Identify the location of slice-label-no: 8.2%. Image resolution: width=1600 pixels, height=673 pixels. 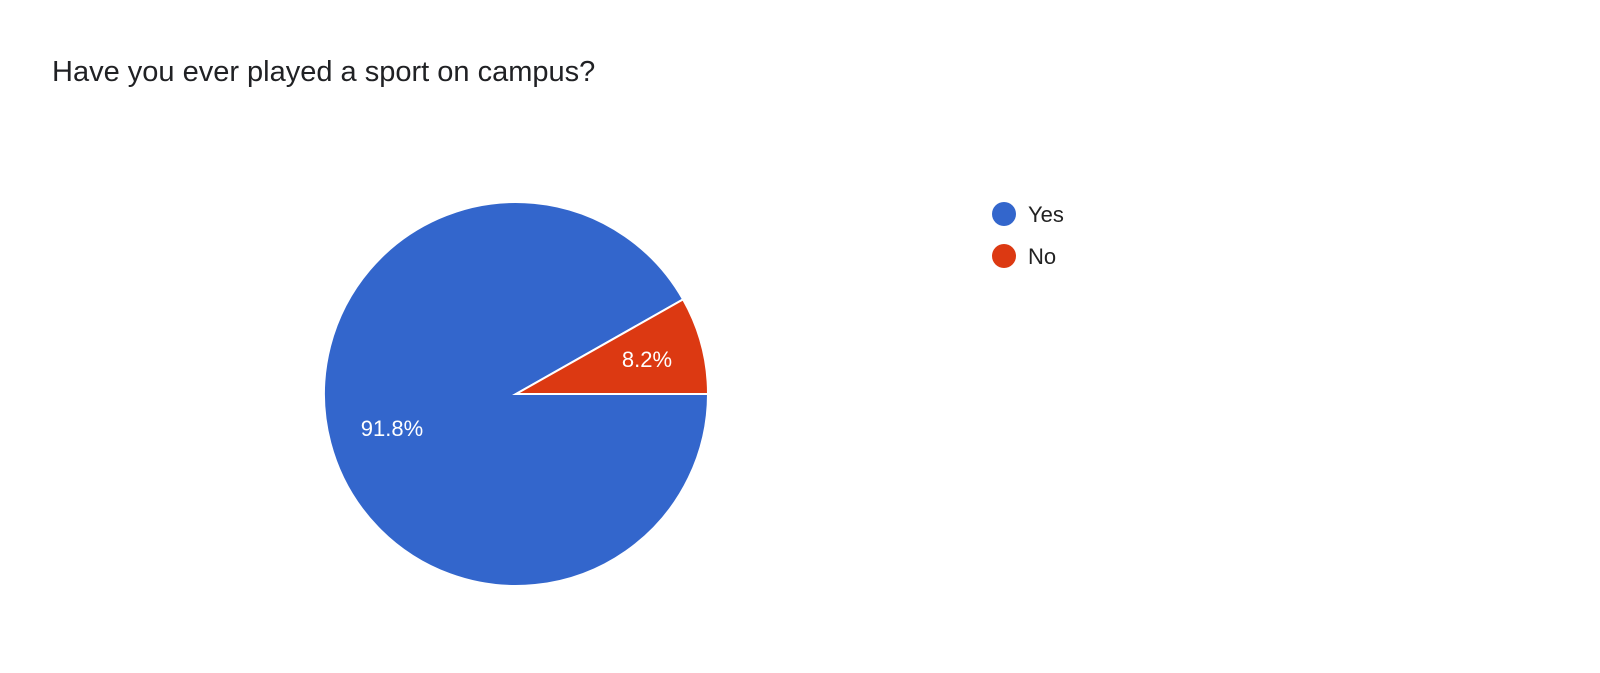
(647, 359).